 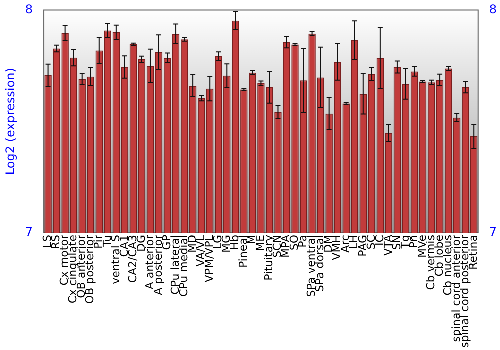 I want to click on x-tick-label: Pituitary, so click(x=269, y=257).